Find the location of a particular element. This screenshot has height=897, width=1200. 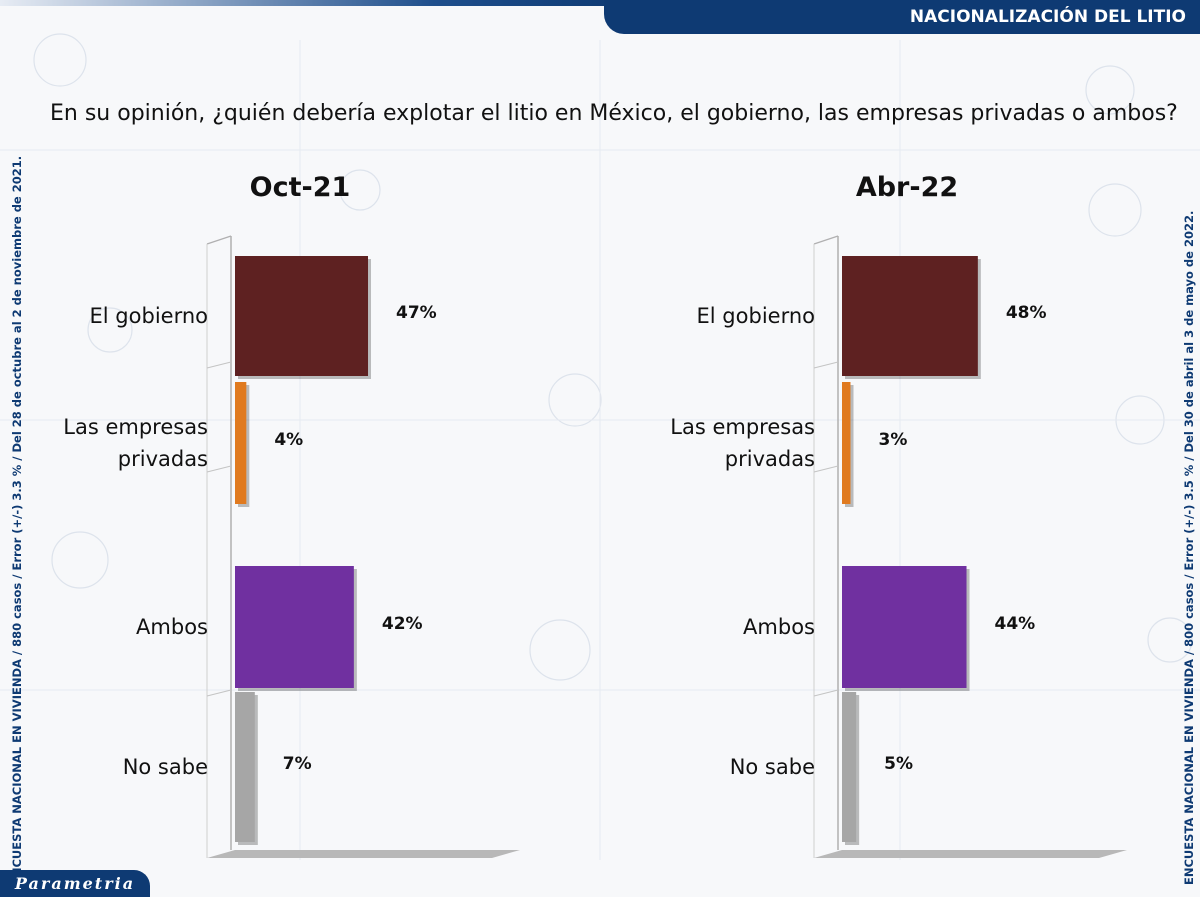

chart-title-oct21: Oct-21 is located at coordinates (300, 187).